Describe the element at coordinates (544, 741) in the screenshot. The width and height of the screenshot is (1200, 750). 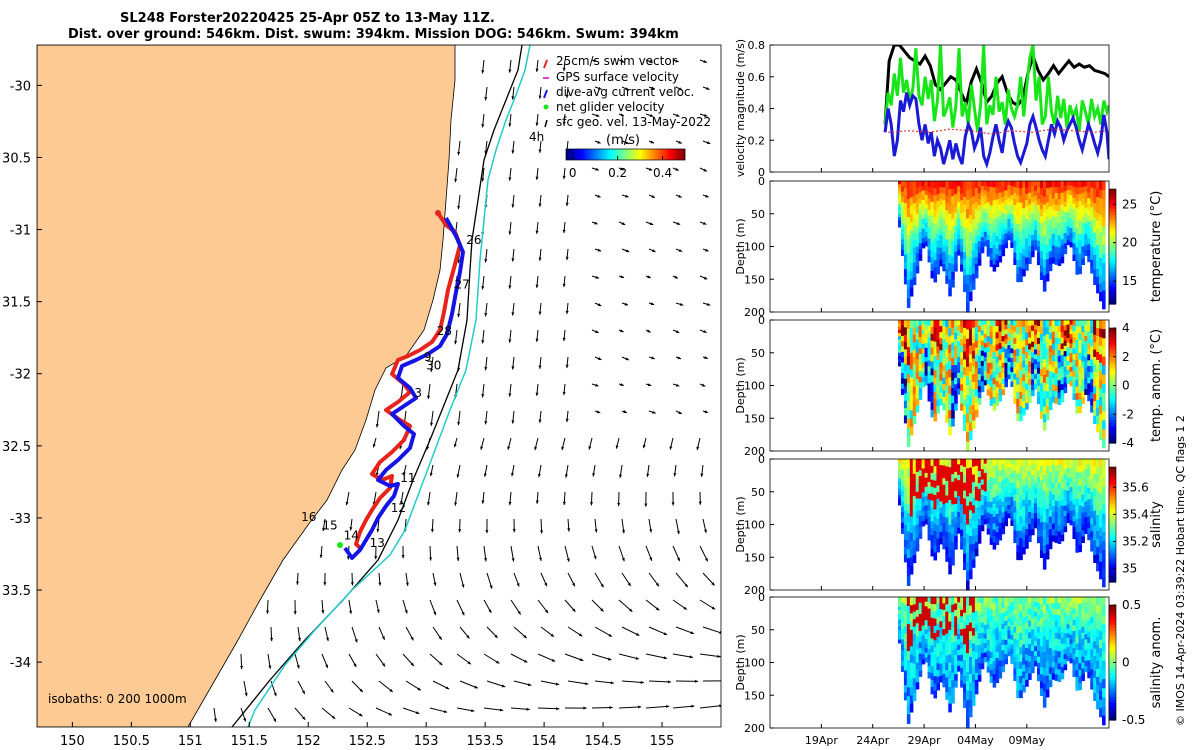
I see `map-xtick-label: 154` at that location.